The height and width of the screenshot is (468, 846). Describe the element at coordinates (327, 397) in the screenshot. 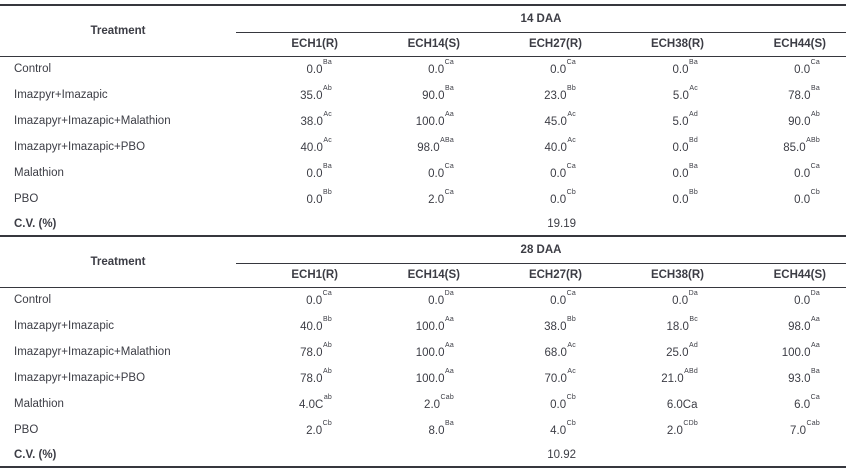

I see `significance-letters: ab` at that location.